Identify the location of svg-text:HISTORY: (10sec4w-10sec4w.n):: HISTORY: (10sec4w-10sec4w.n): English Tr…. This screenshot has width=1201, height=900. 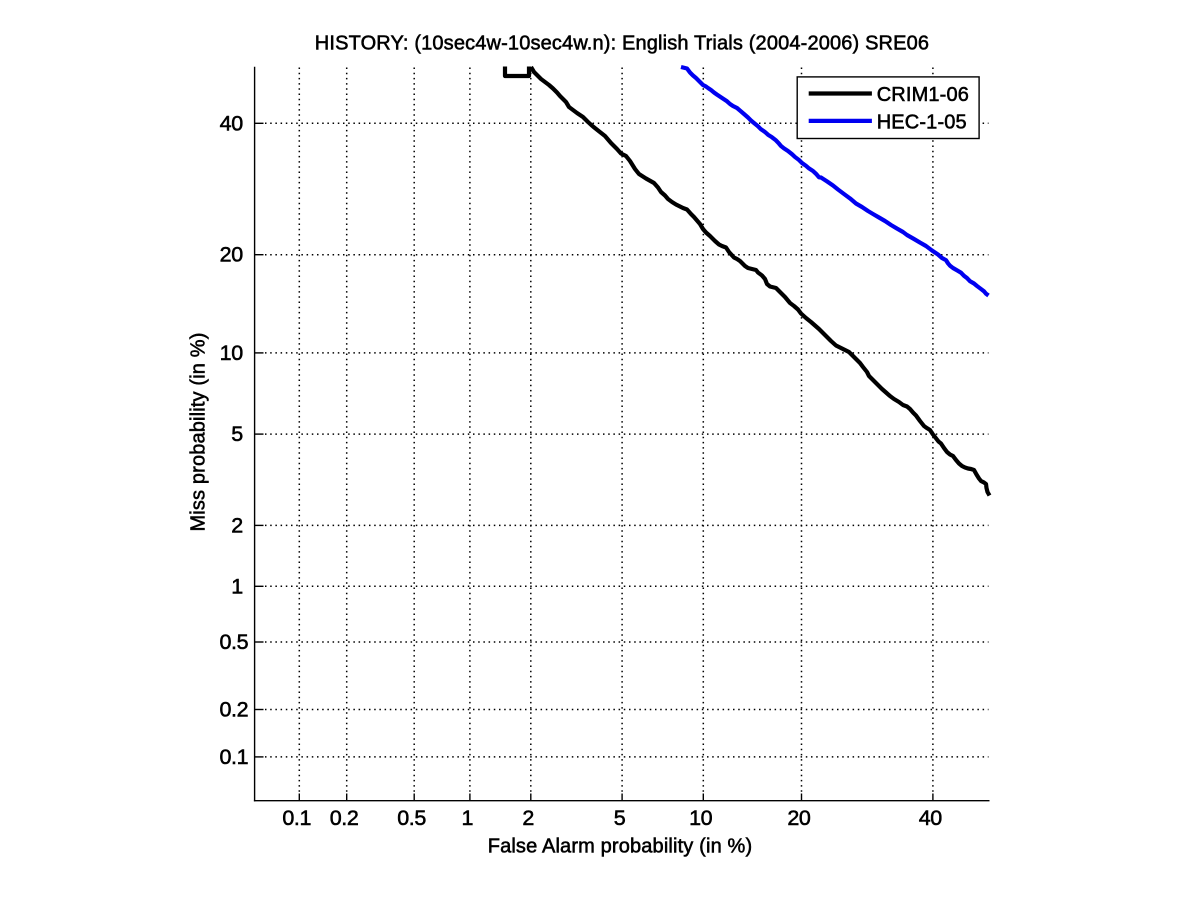
(622, 43).